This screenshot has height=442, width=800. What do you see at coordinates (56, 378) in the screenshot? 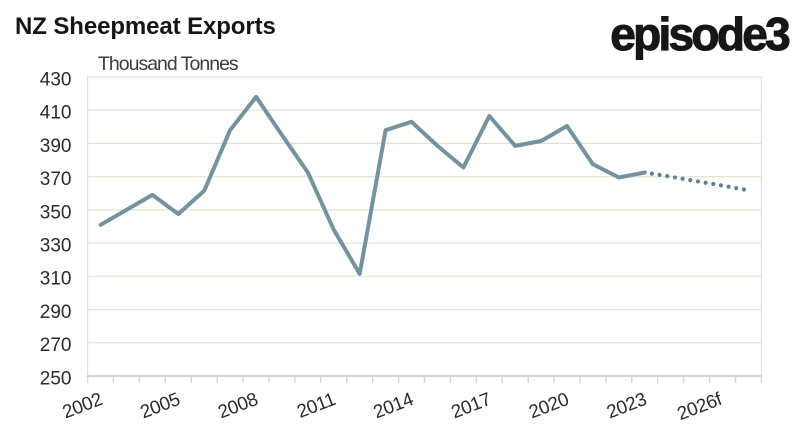
I see `svg-text: 250` at bounding box center [56, 378].